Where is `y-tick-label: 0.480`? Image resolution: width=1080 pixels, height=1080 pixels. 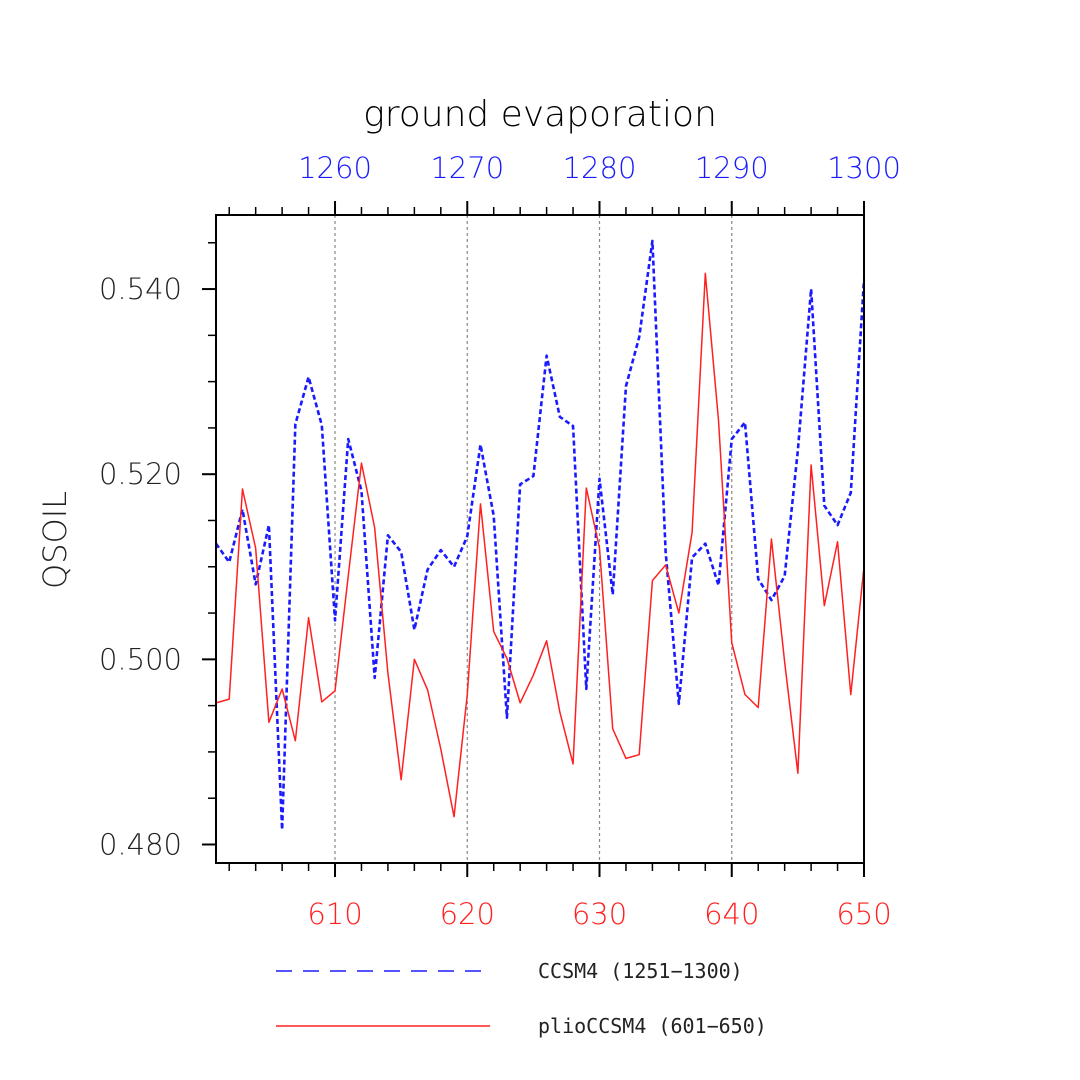
y-tick-label: 0.480 is located at coordinates (140, 844).